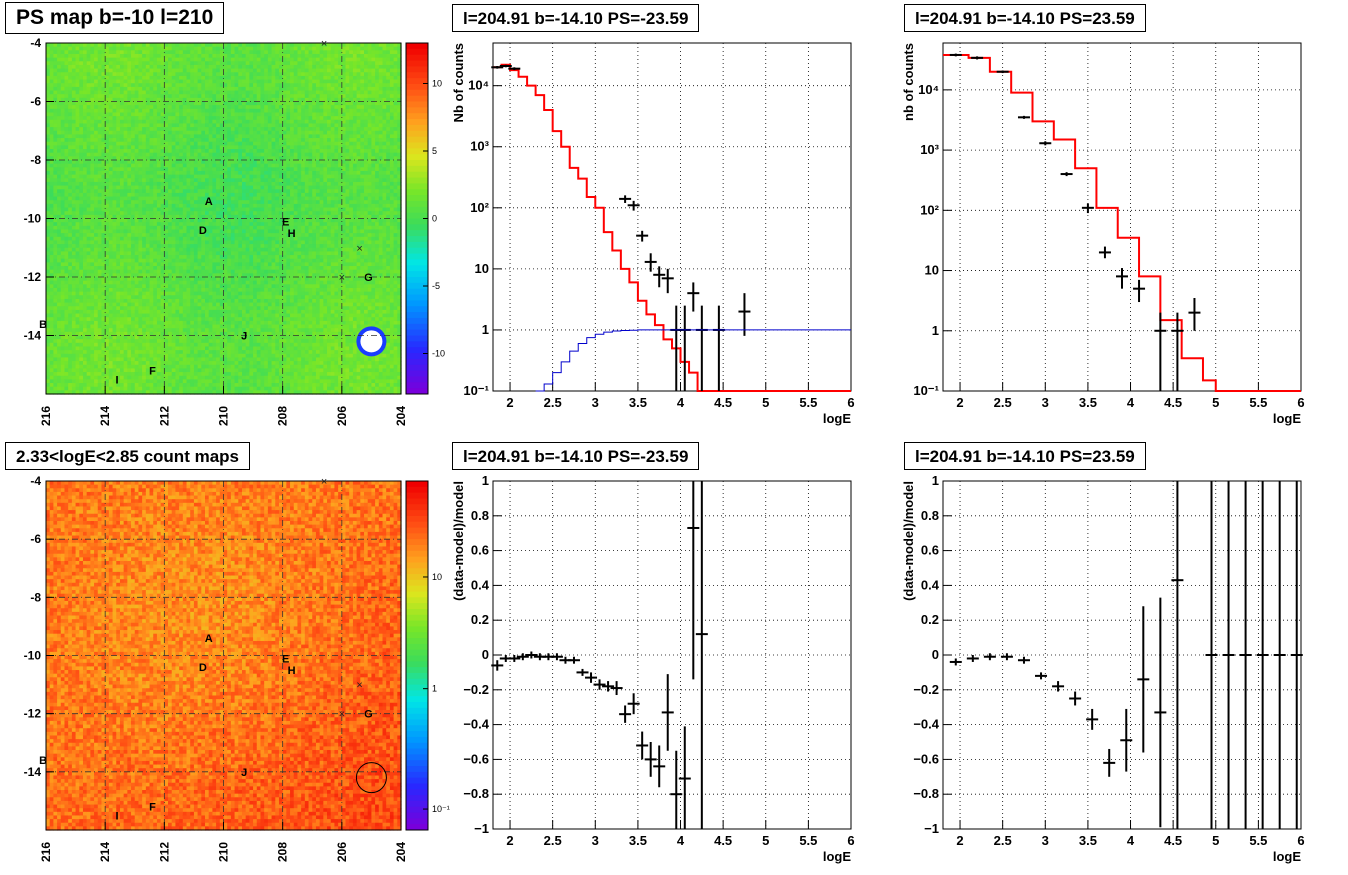  I want to click on y-tick-label: 0, so click(485, 654).